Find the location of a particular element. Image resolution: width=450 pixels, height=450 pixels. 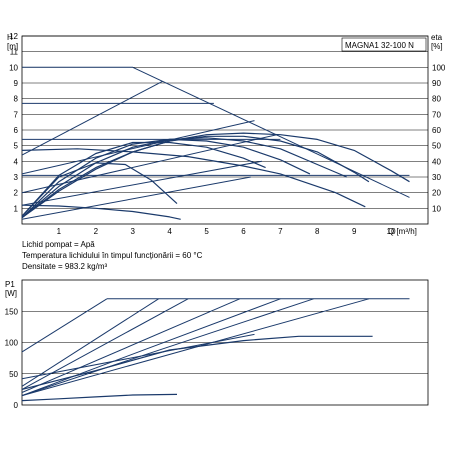

chart1-y2-tick-90: 90 is located at coordinates (436, 83).